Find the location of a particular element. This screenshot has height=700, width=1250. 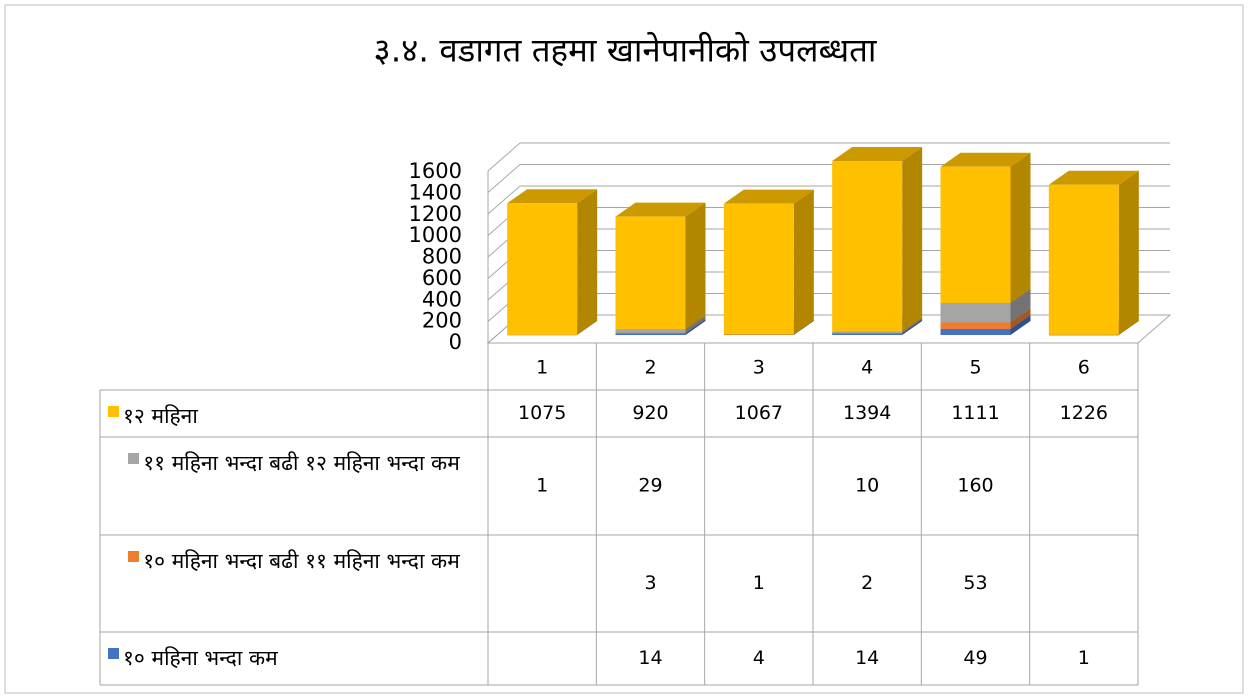

legend-cell: ११ महिना भन्दा बढी १२ महिना भन्दा कम is located at coordinates (294, 461).